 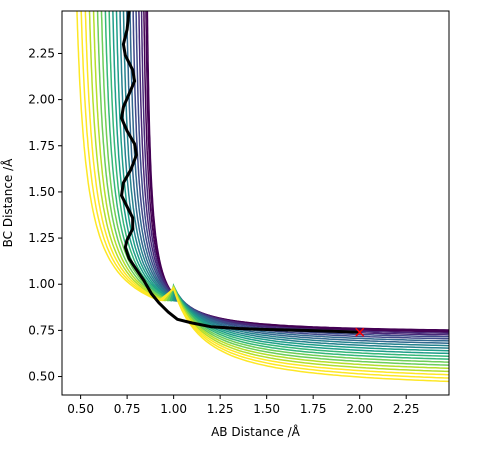 I want to click on y-axis-label: BC Distance /Å, so click(x=7, y=203).